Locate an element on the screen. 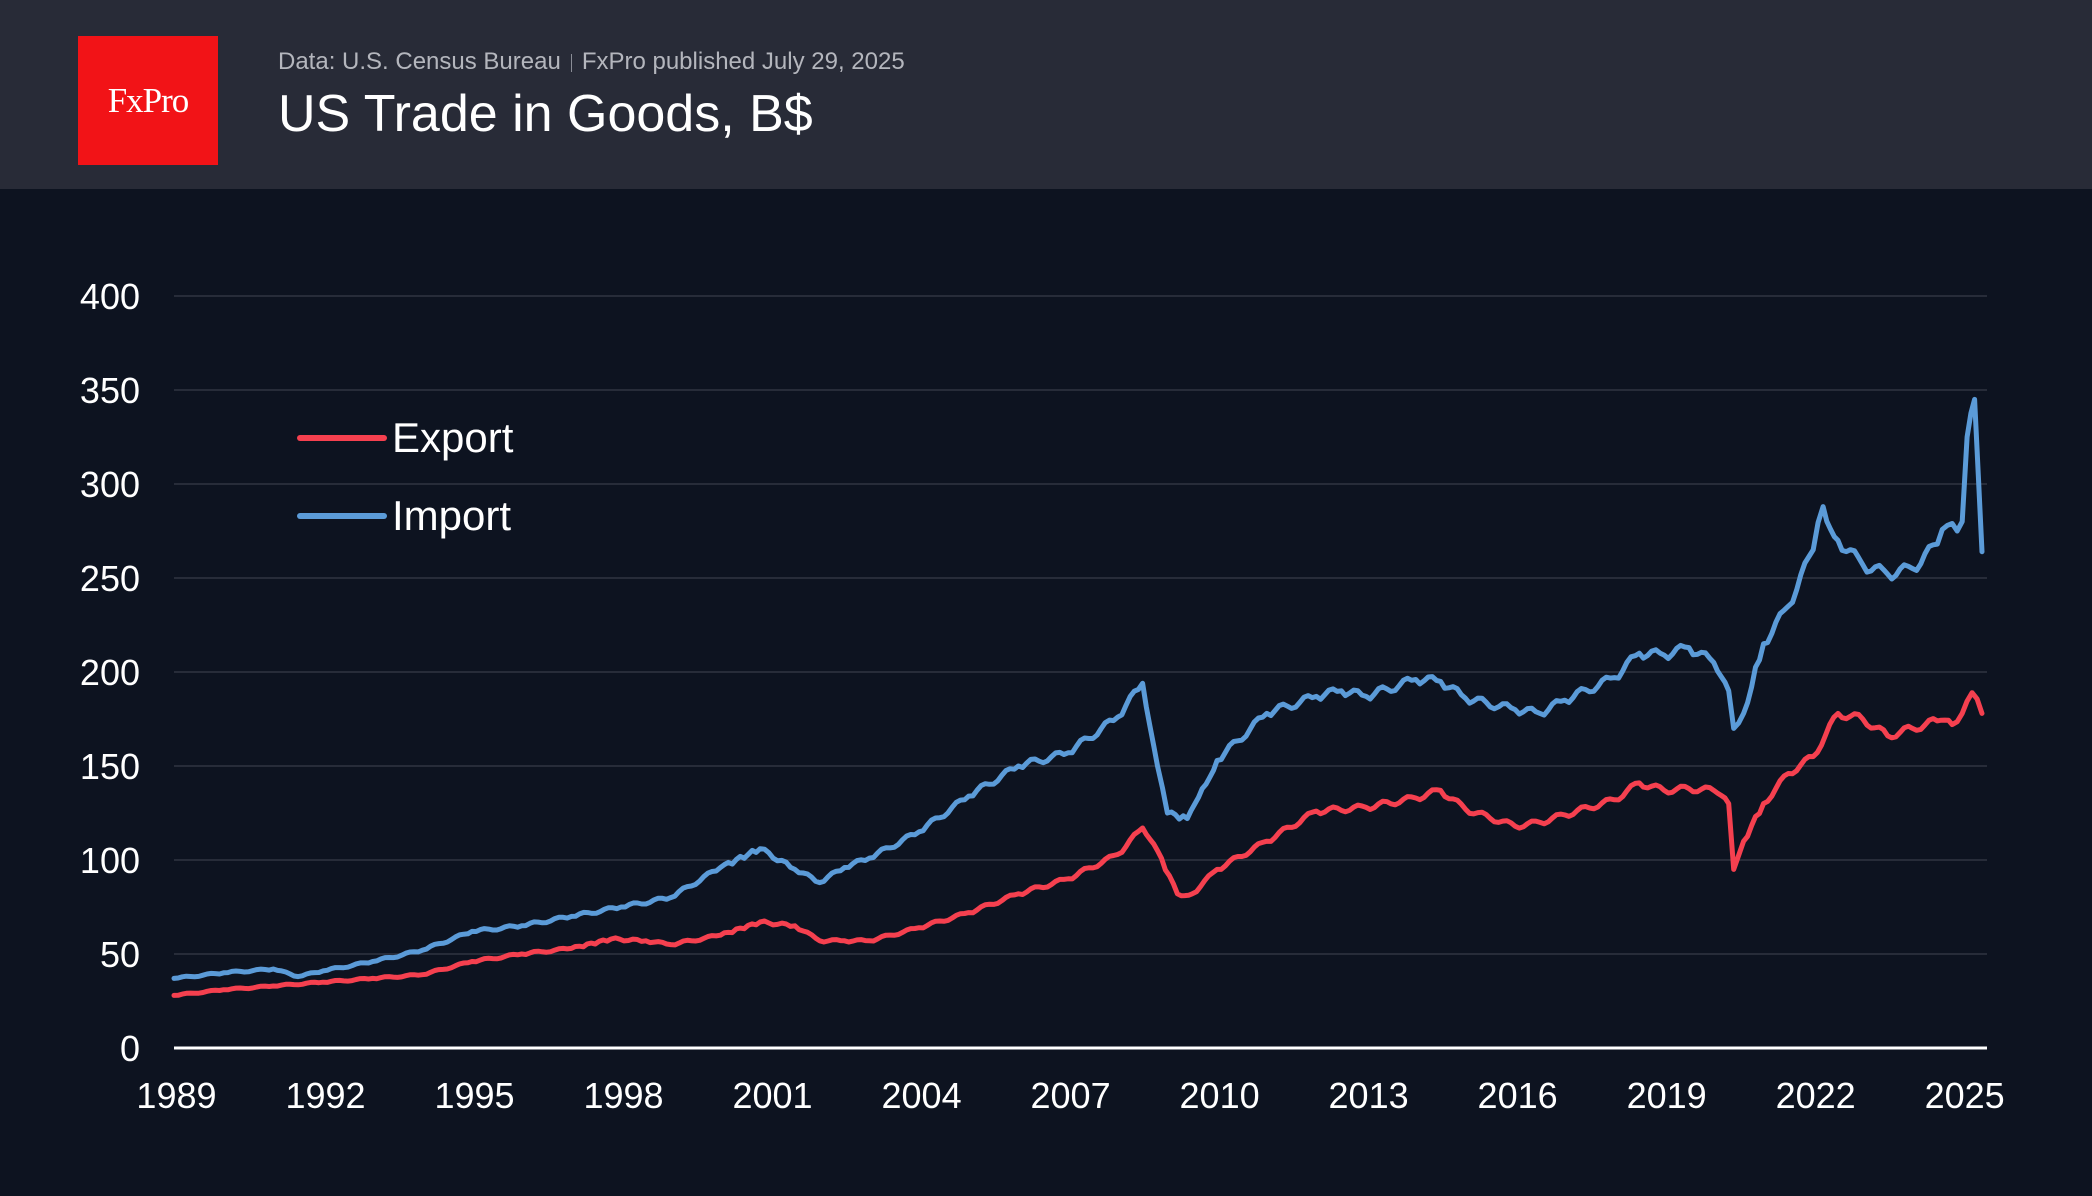  legend-export-label: Export is located at coordinates (453, 437).